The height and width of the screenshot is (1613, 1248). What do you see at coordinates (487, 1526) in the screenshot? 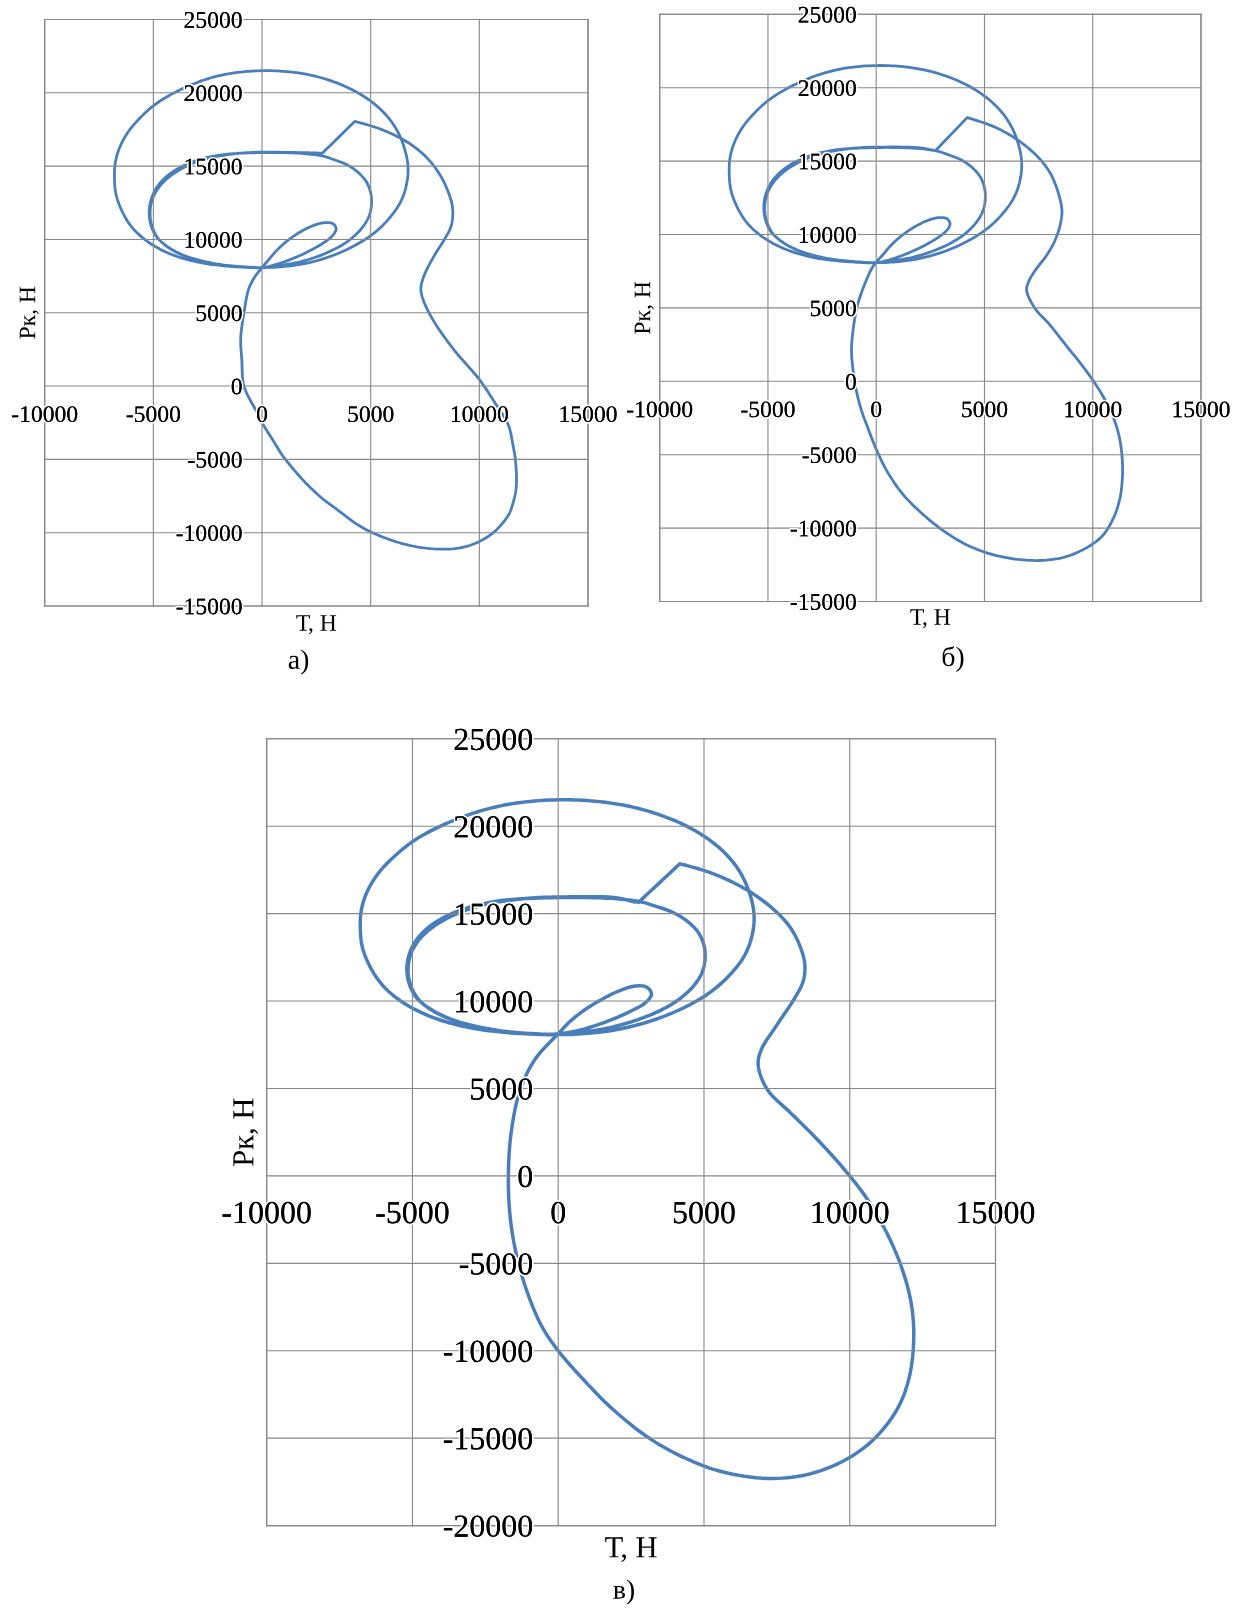
I see `y-tick-label: -20000` at bounding box center [487, 1526].